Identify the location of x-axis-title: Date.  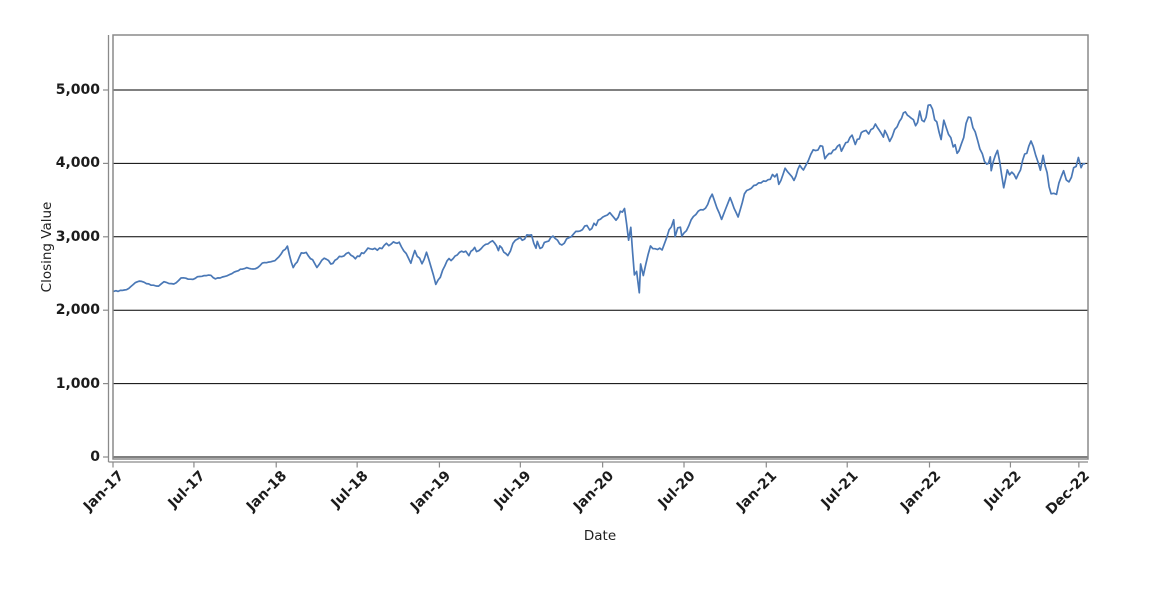
(600, 536).